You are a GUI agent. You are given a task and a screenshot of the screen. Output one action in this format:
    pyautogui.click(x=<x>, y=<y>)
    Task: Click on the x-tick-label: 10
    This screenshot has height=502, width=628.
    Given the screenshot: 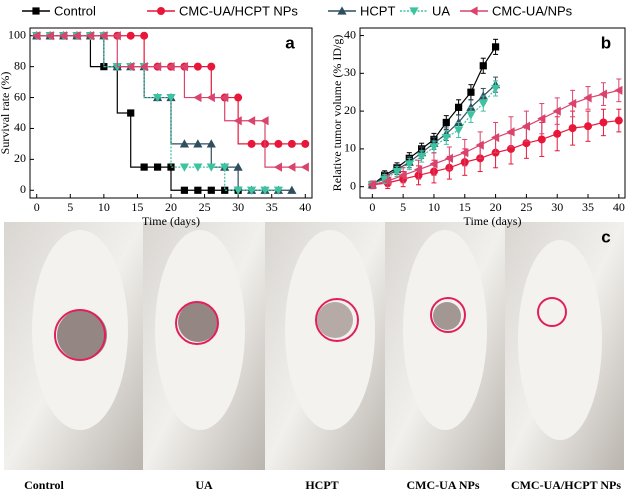 What is the action you would take?
    pyautogui.click(x=434, y=207)
    